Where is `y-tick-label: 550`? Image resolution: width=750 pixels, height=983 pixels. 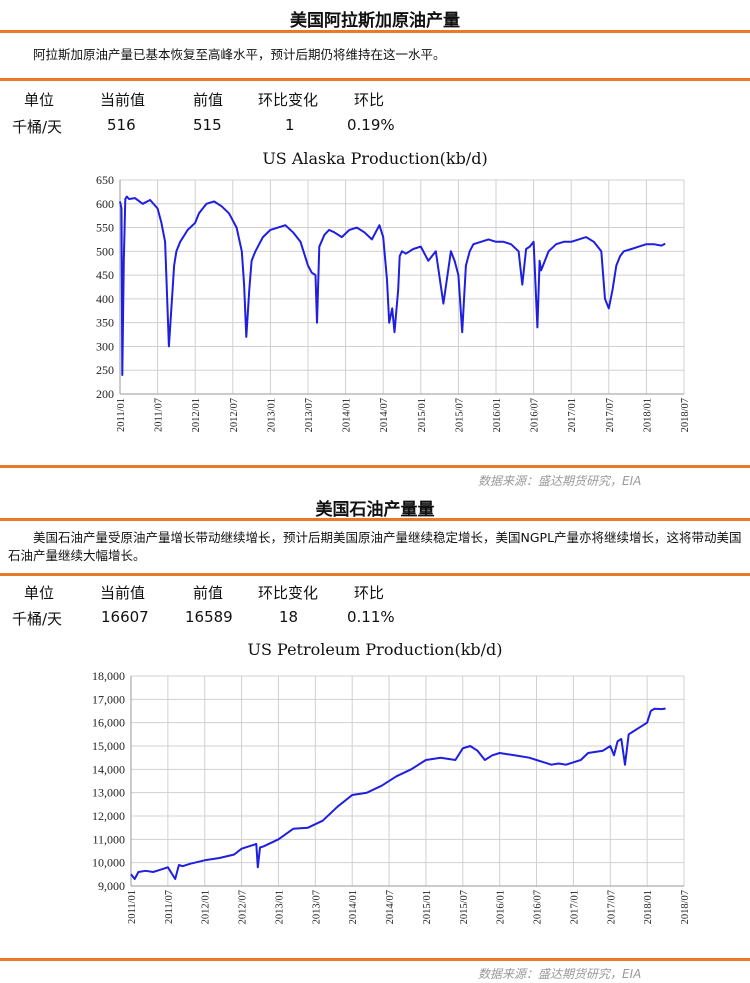 y-tick-label: 550 is located at coordinates (105, 228).